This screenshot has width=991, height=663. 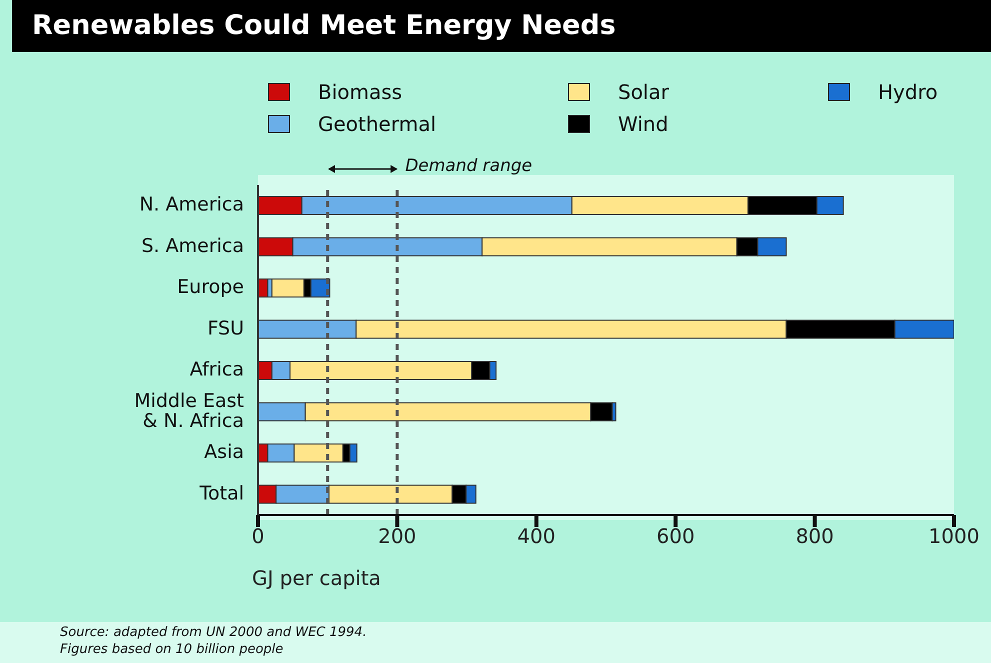 What do you see at coordinates (189, 411) in the screenshot?
I see `y-tick-label: Middle East & N. Africa` at bounding box center [189, 411].